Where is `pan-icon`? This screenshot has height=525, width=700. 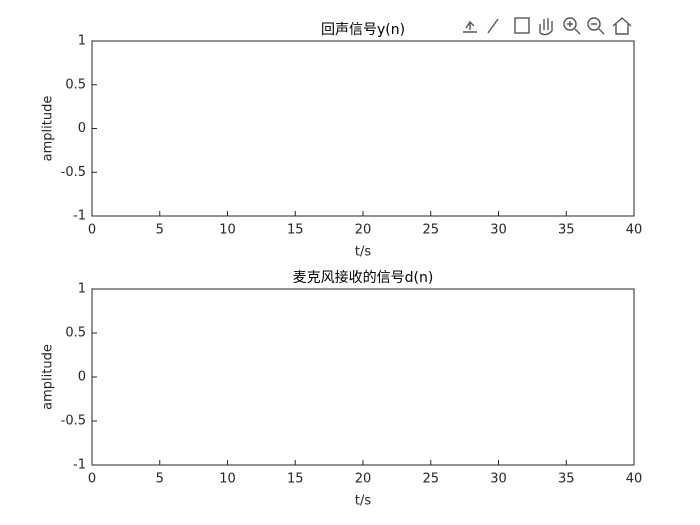 pan-icon is located at coordinates (546, 27).